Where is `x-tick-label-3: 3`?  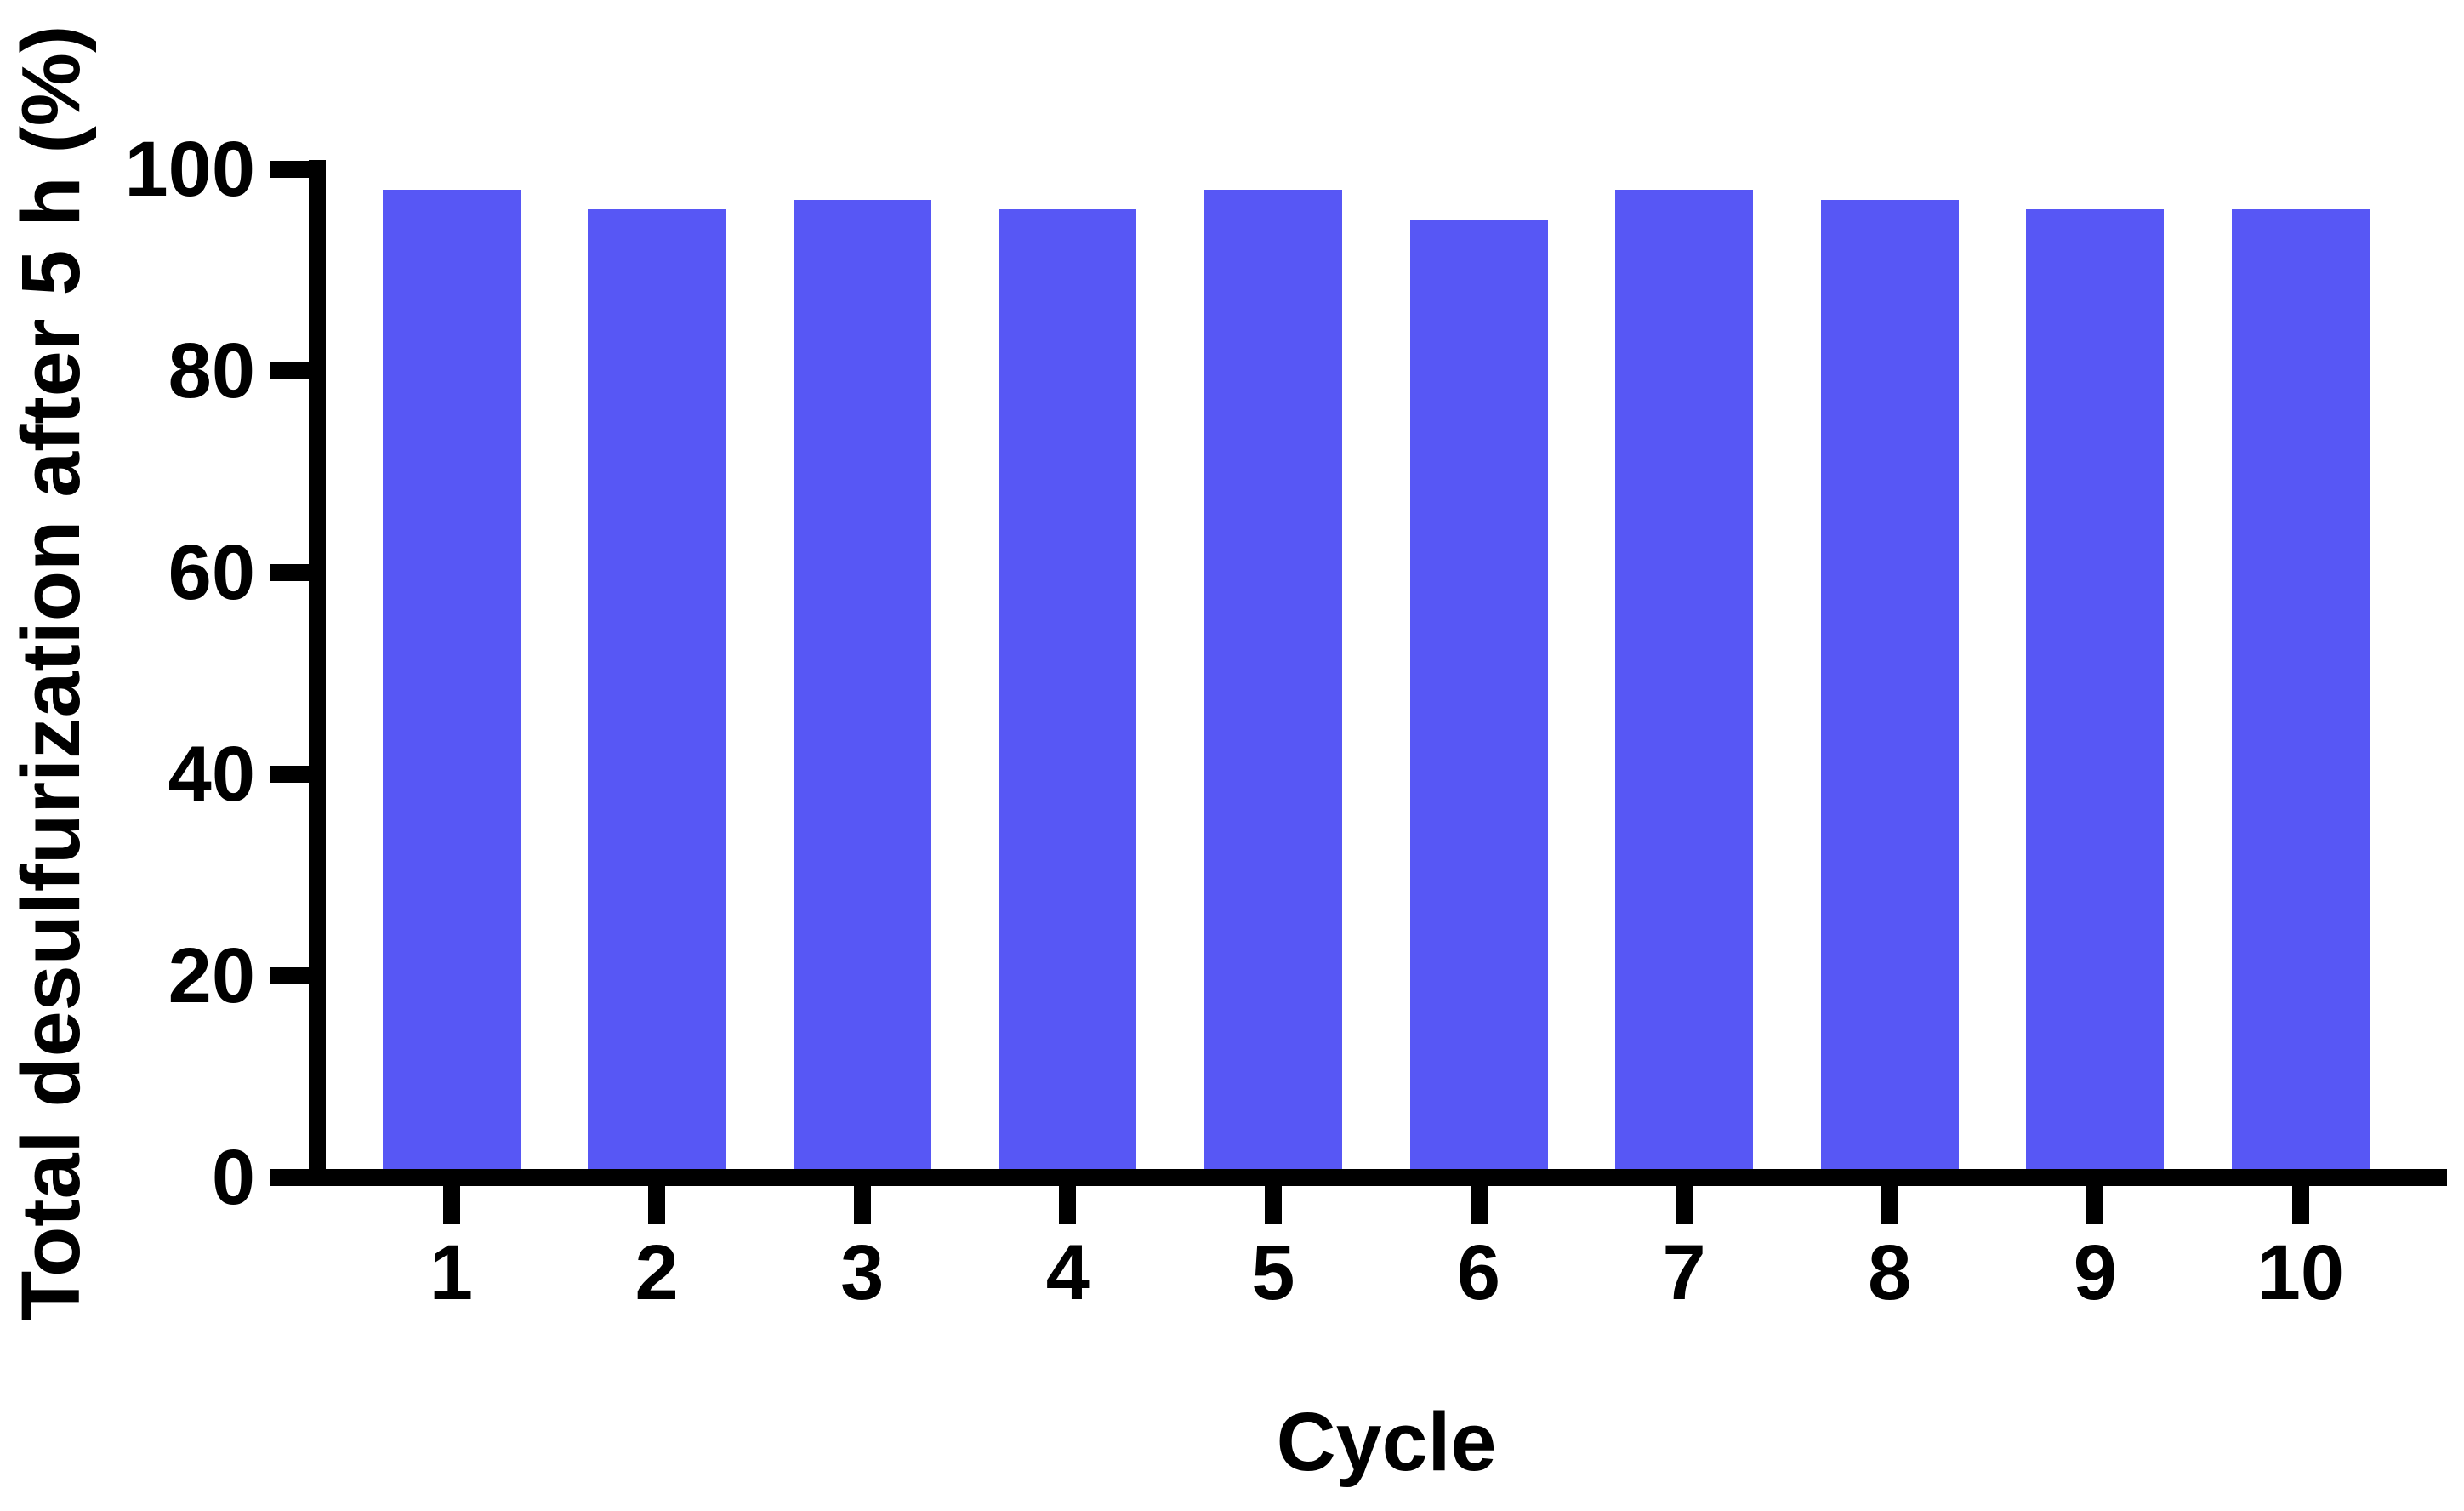 x-tick-label-3: 3 is located at coordinates (862, 1272).